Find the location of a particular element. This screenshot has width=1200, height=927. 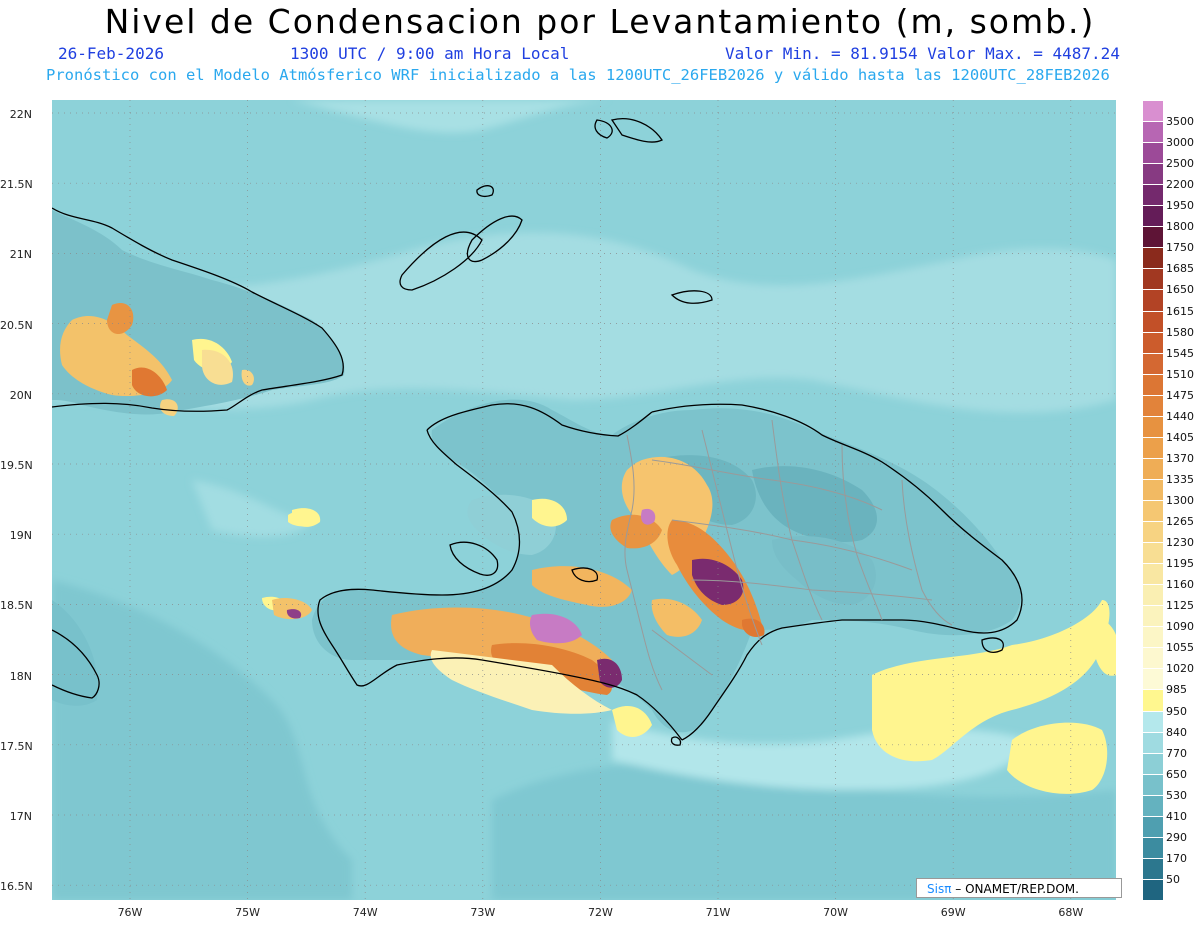

colorbar-label: 1055 is located at coordinates (1180, 648).